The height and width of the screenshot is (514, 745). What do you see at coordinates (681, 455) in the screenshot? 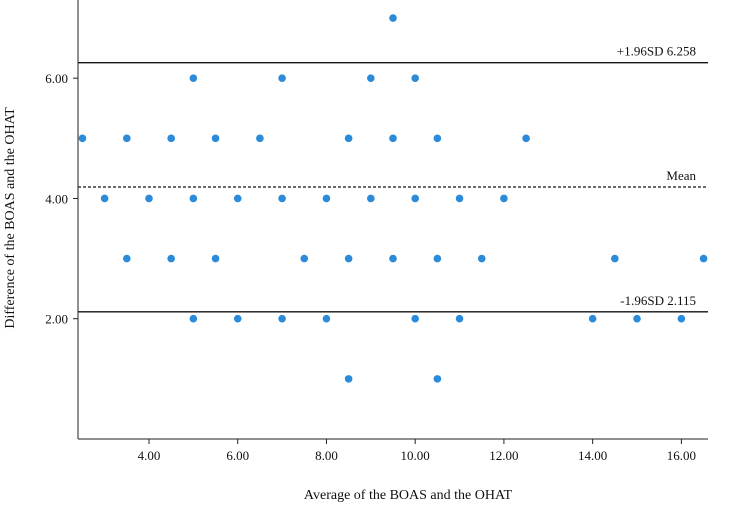
I see `x-tick-label: 16.00` at bounding box center [681, 455].